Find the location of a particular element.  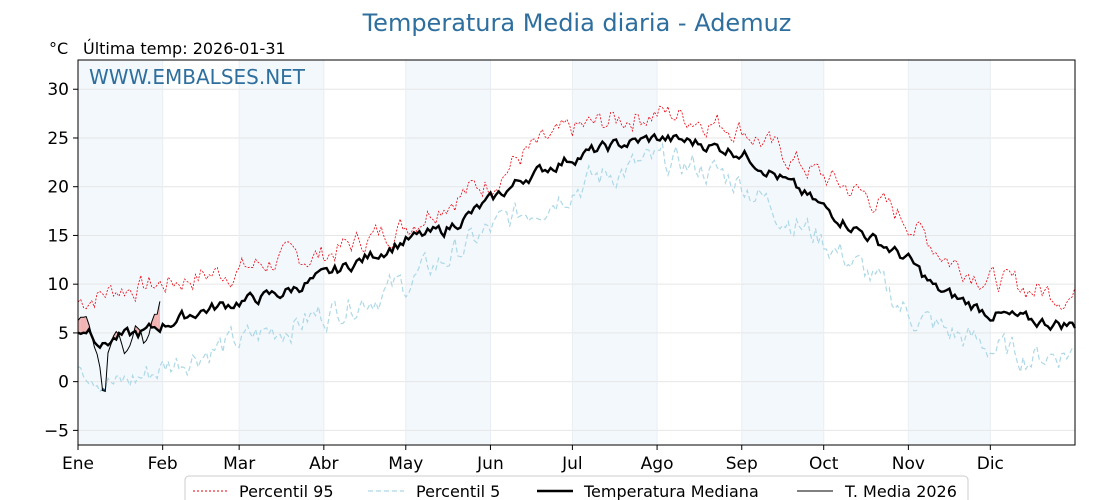

month-band-jul is located at coordinates (615, 252).